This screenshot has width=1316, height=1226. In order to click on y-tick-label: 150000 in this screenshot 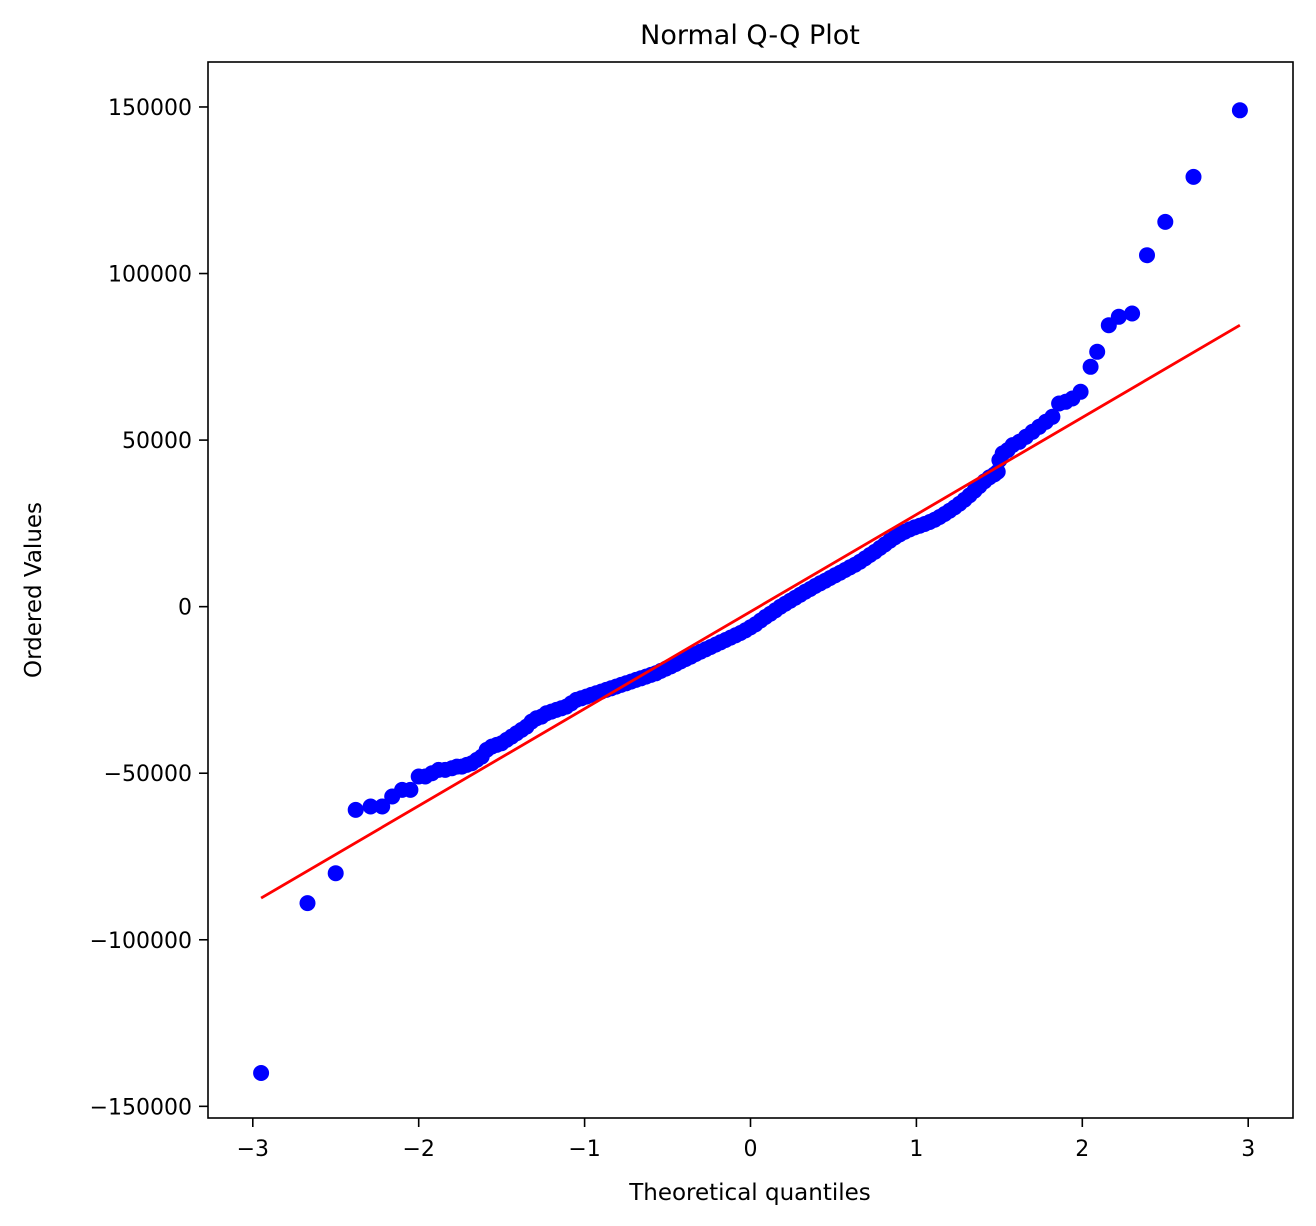, I will do `click(150, 108)`.